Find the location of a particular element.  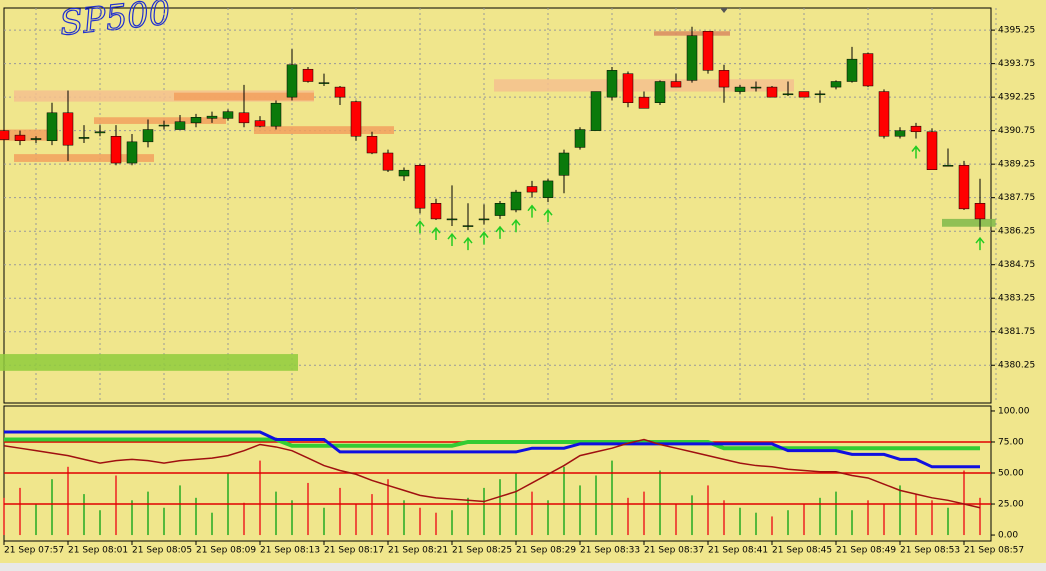

x-tick-label: 21 Sep 08:49 is located at coordinates (866, 551).